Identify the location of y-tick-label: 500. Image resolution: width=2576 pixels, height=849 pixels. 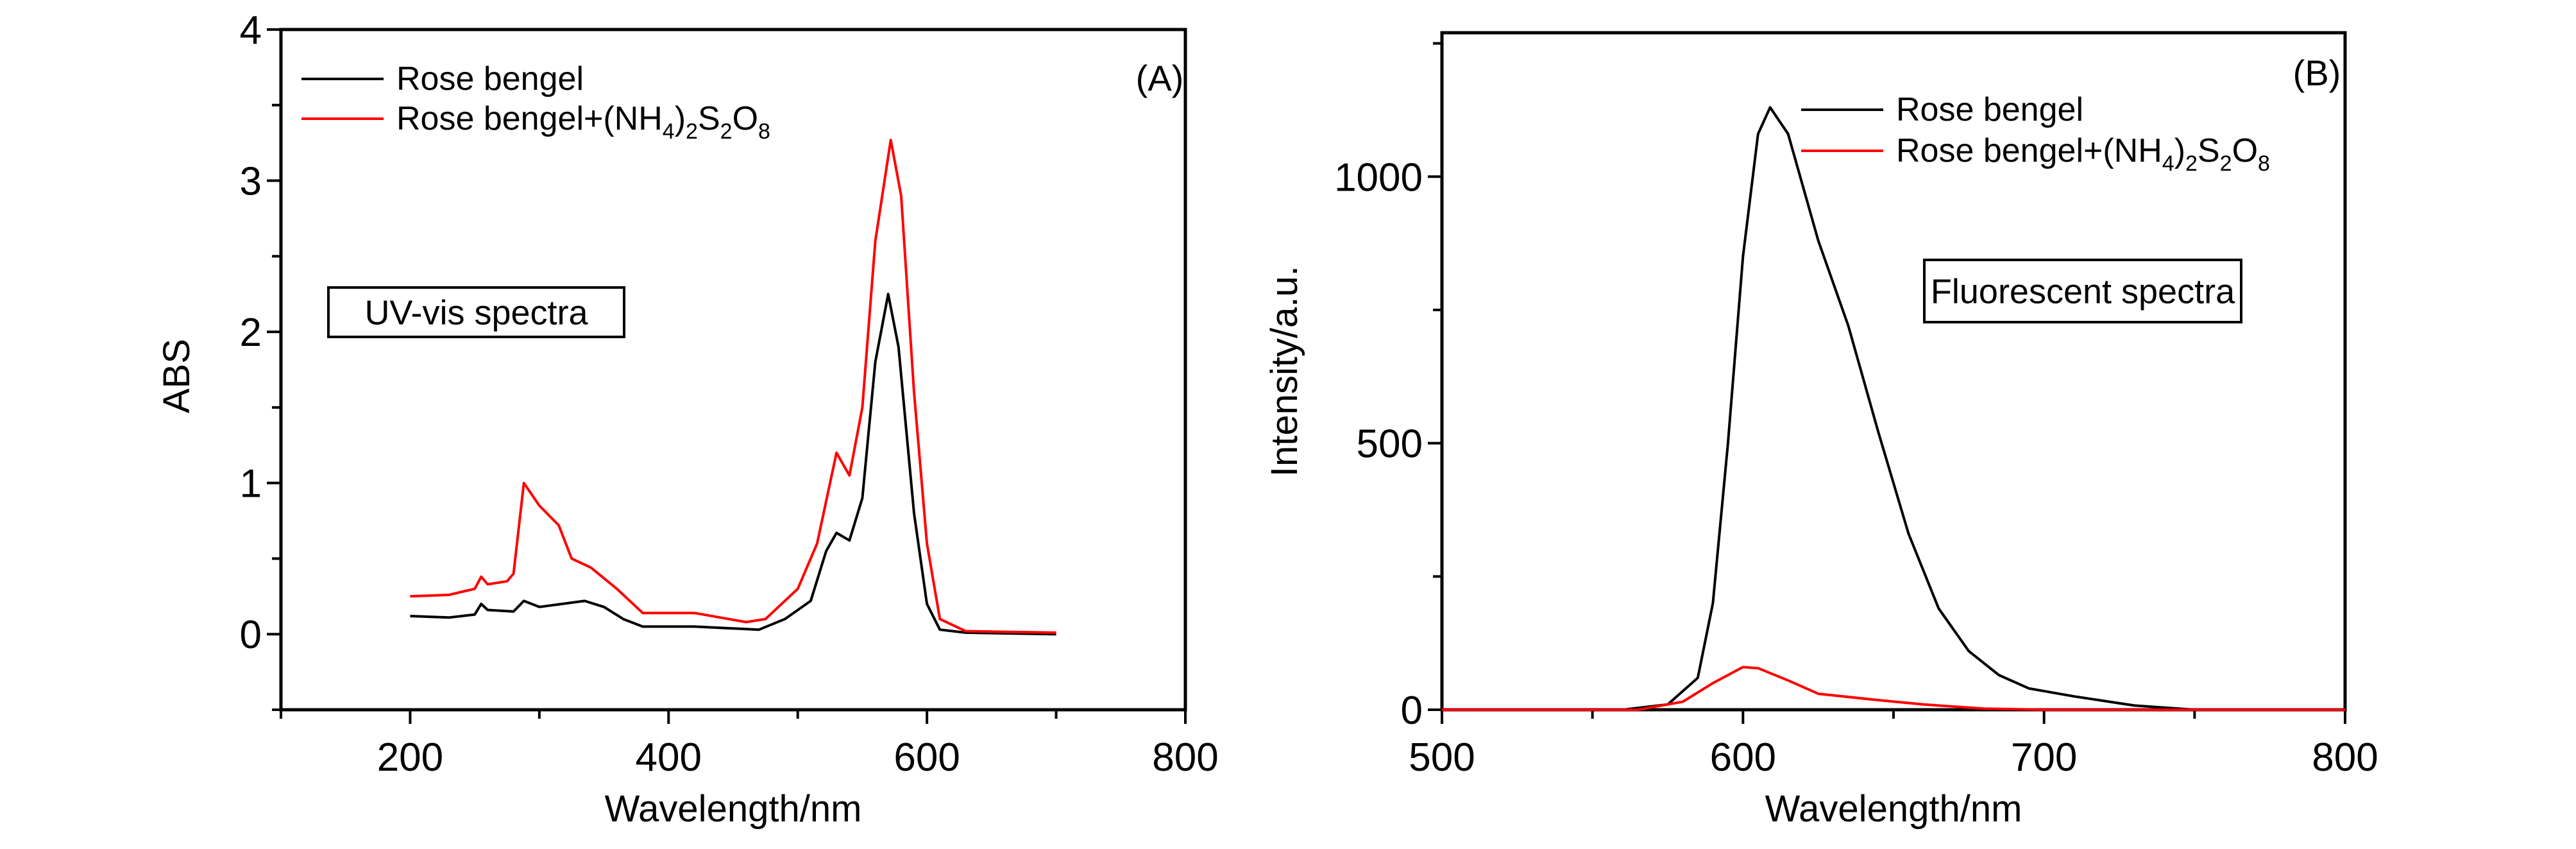
(1390, 444).